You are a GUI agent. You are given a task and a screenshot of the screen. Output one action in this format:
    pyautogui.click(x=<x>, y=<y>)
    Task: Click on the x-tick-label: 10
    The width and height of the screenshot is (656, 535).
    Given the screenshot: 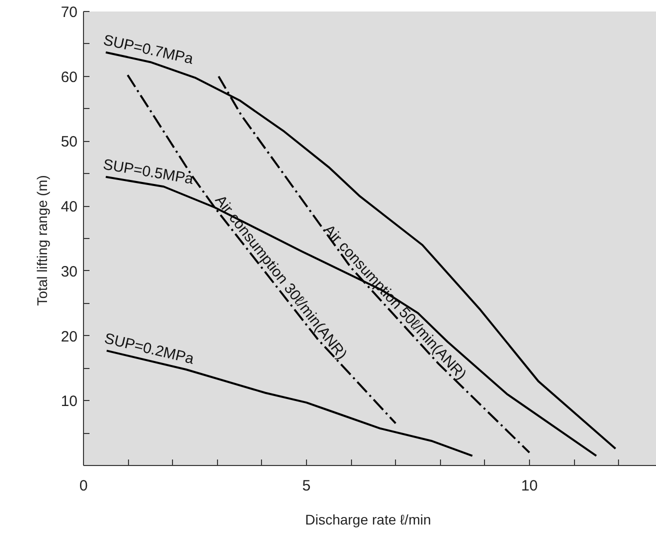 What is the action you would take?
    pyautogui.click(x=529, y=486)
    